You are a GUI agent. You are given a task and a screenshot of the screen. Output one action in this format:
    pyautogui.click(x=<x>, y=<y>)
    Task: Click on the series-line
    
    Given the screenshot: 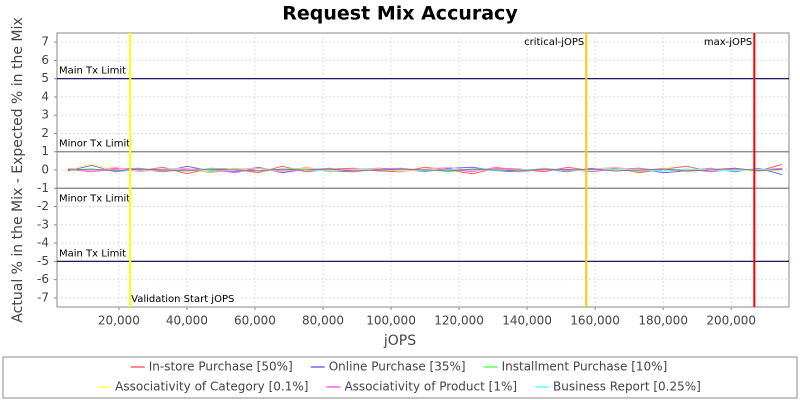 What is the action you would take?
    pyautogui.click(x=425, y=169)
    